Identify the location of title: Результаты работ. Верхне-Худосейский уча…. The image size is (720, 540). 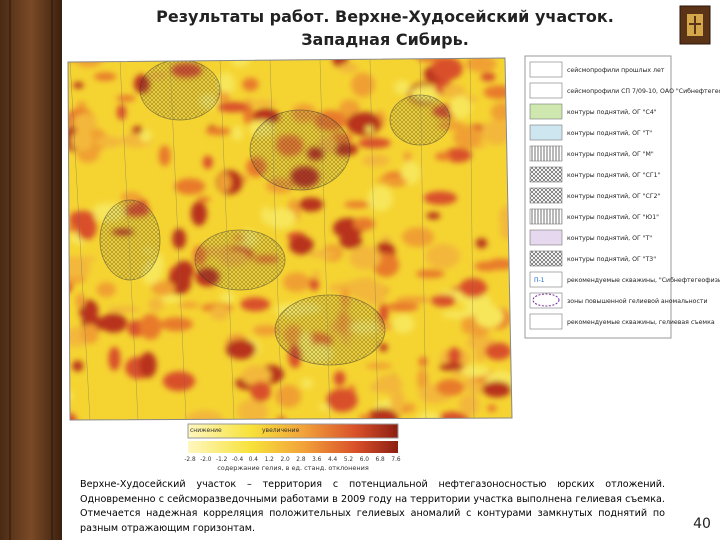
(385, 16).